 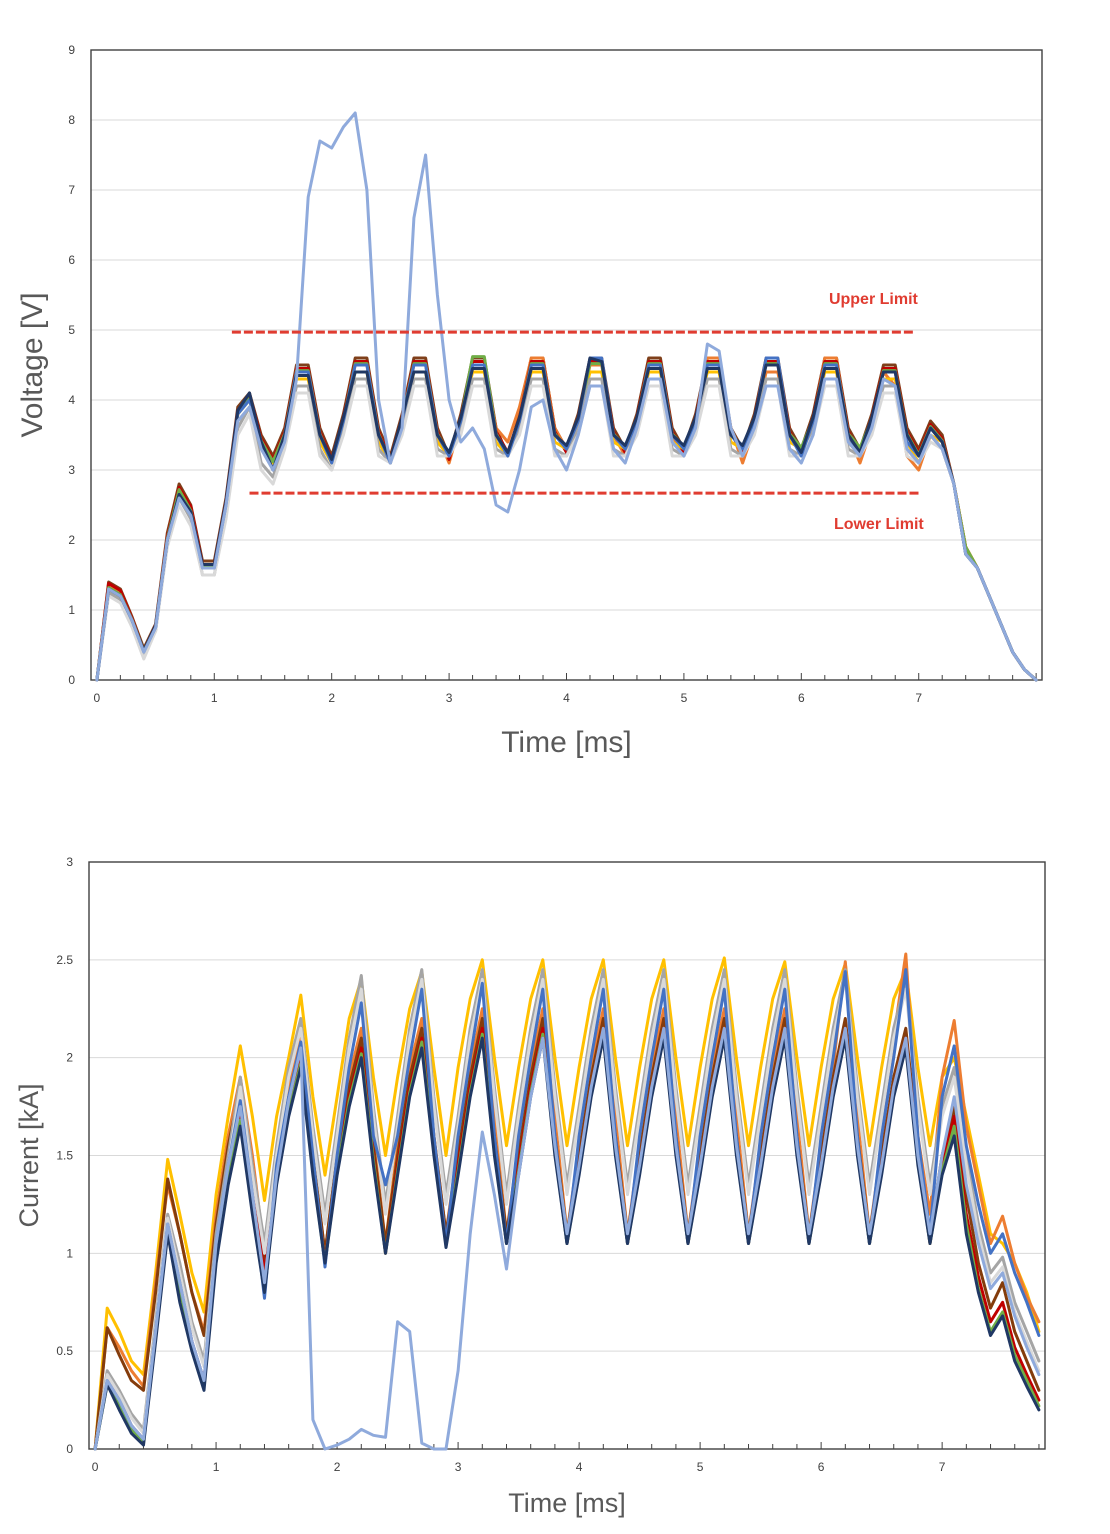 What do you see at coordinates (71, 50) in the screenshot?
I see `y-tick-label: 9` at bounding box center [71, 50].